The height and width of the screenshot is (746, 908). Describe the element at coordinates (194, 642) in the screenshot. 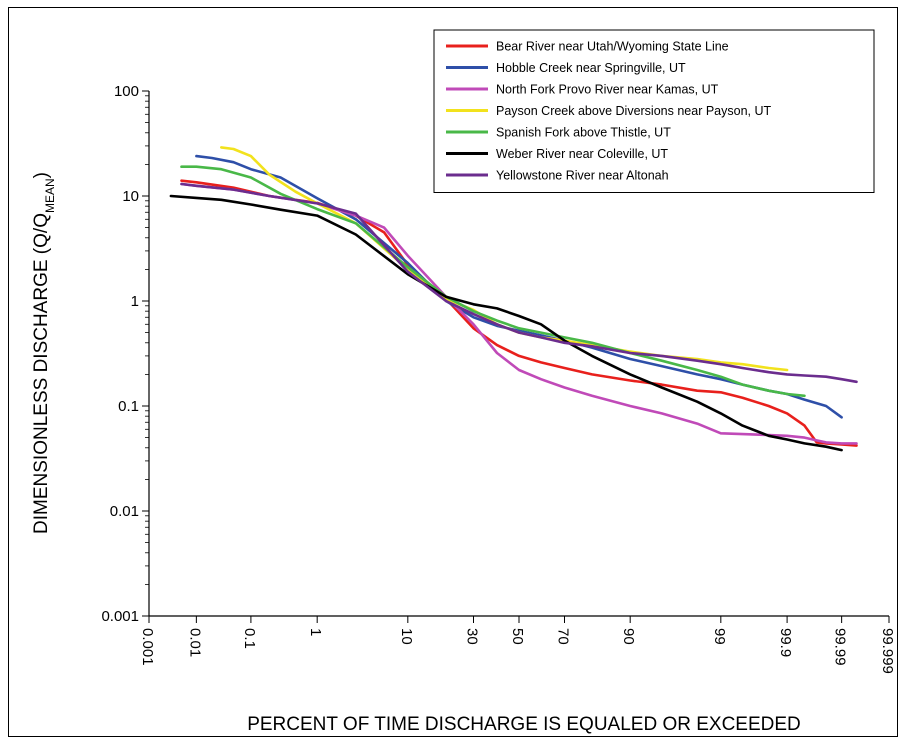

I see `x-tick-label: 0.01` at that location.